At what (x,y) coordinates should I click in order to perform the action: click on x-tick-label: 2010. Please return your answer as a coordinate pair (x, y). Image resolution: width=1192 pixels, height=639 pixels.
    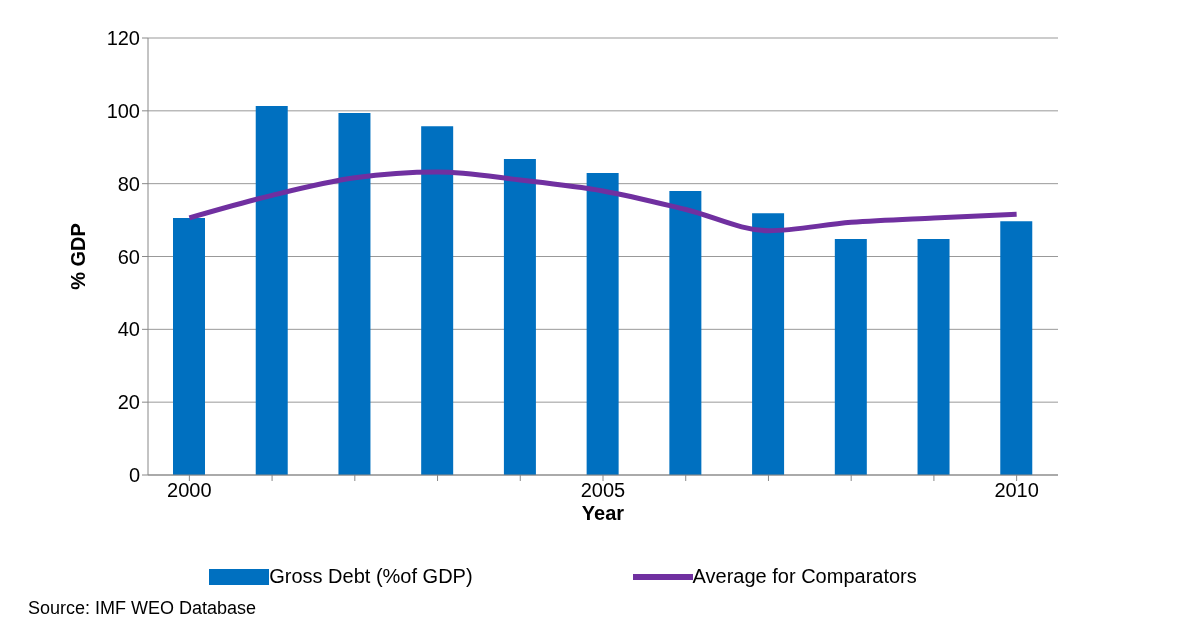
    Looking at the image, I should click on (1016, 490).